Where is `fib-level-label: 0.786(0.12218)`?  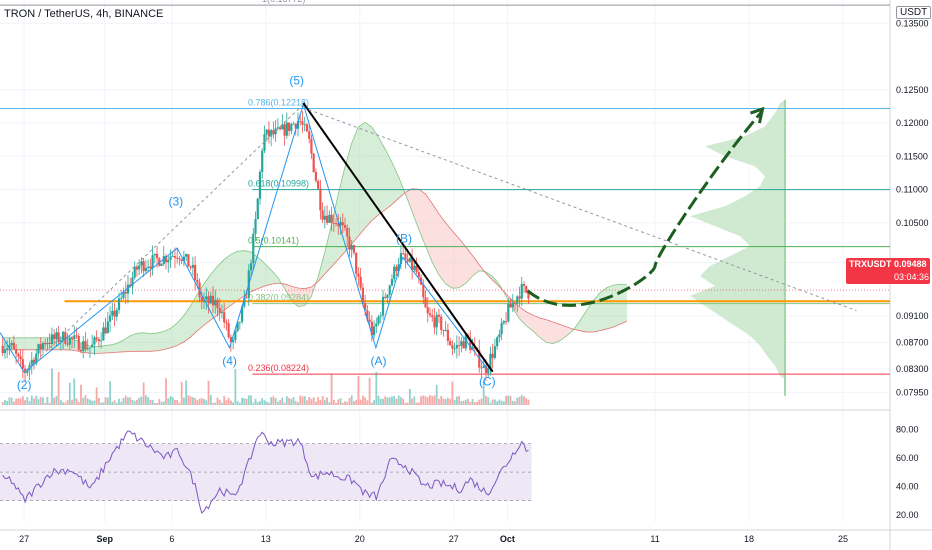
fib-level-label: 0.786(0.12218) is located at coordinates (278, 103).